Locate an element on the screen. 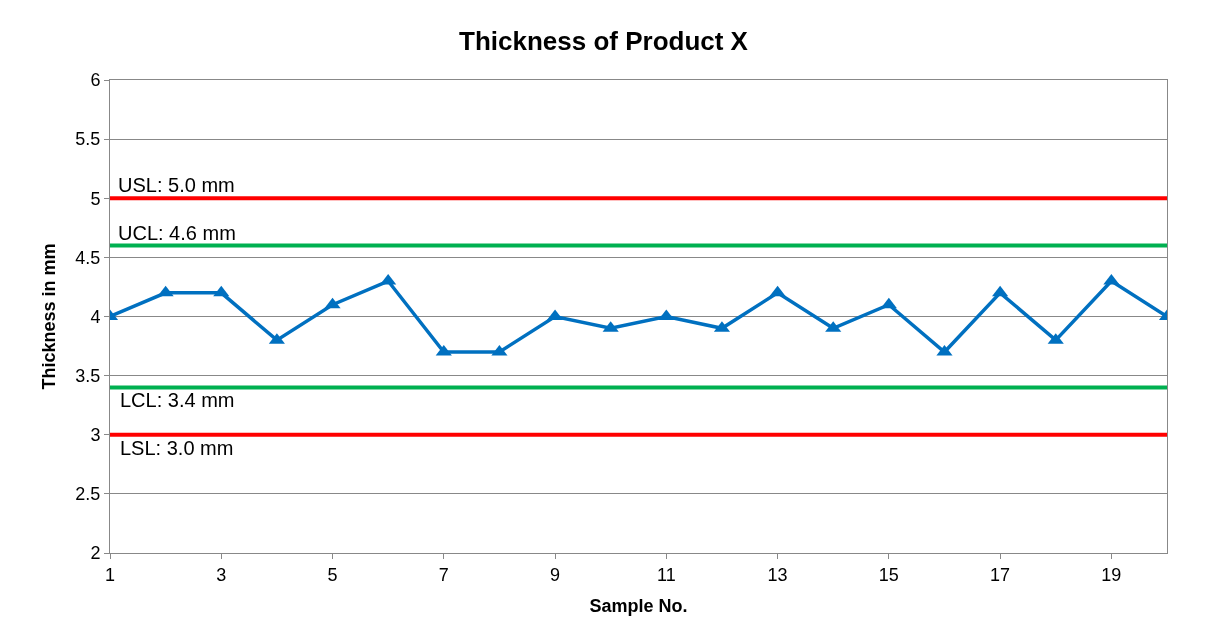  y-tick-label: 3 is located at coordinates (95, 435).